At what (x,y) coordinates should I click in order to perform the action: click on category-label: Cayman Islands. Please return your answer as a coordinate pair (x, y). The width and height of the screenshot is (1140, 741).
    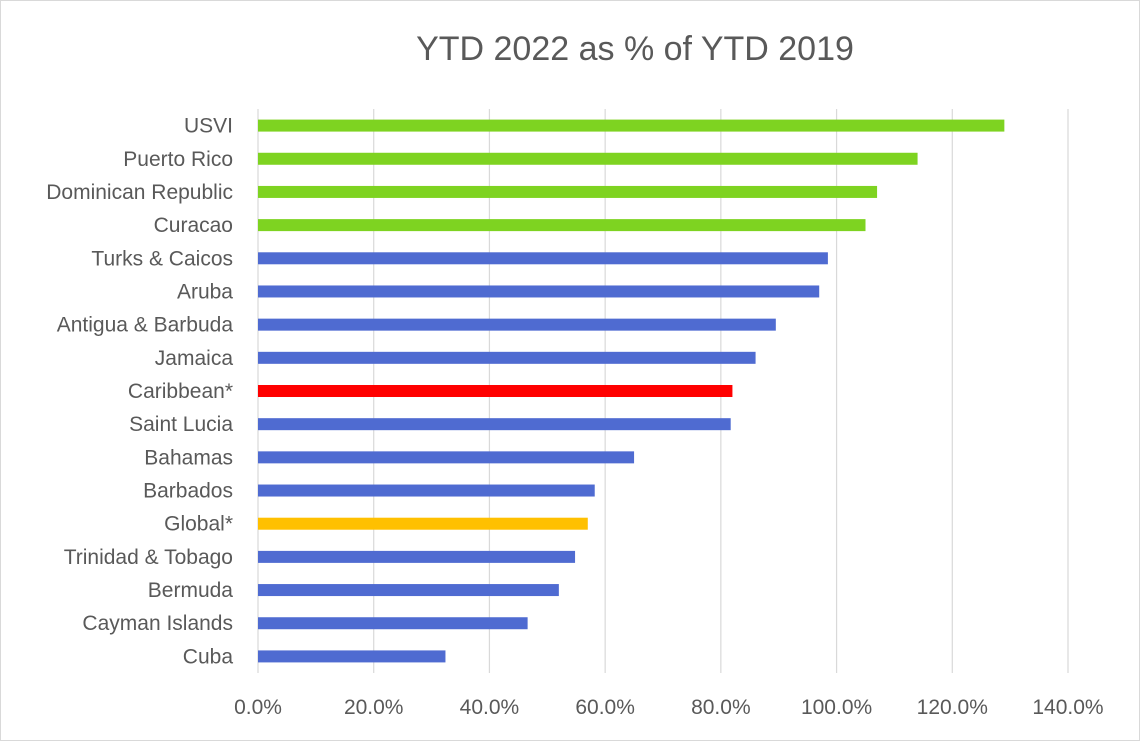
    Looking at the image, I should click on (157, 623).